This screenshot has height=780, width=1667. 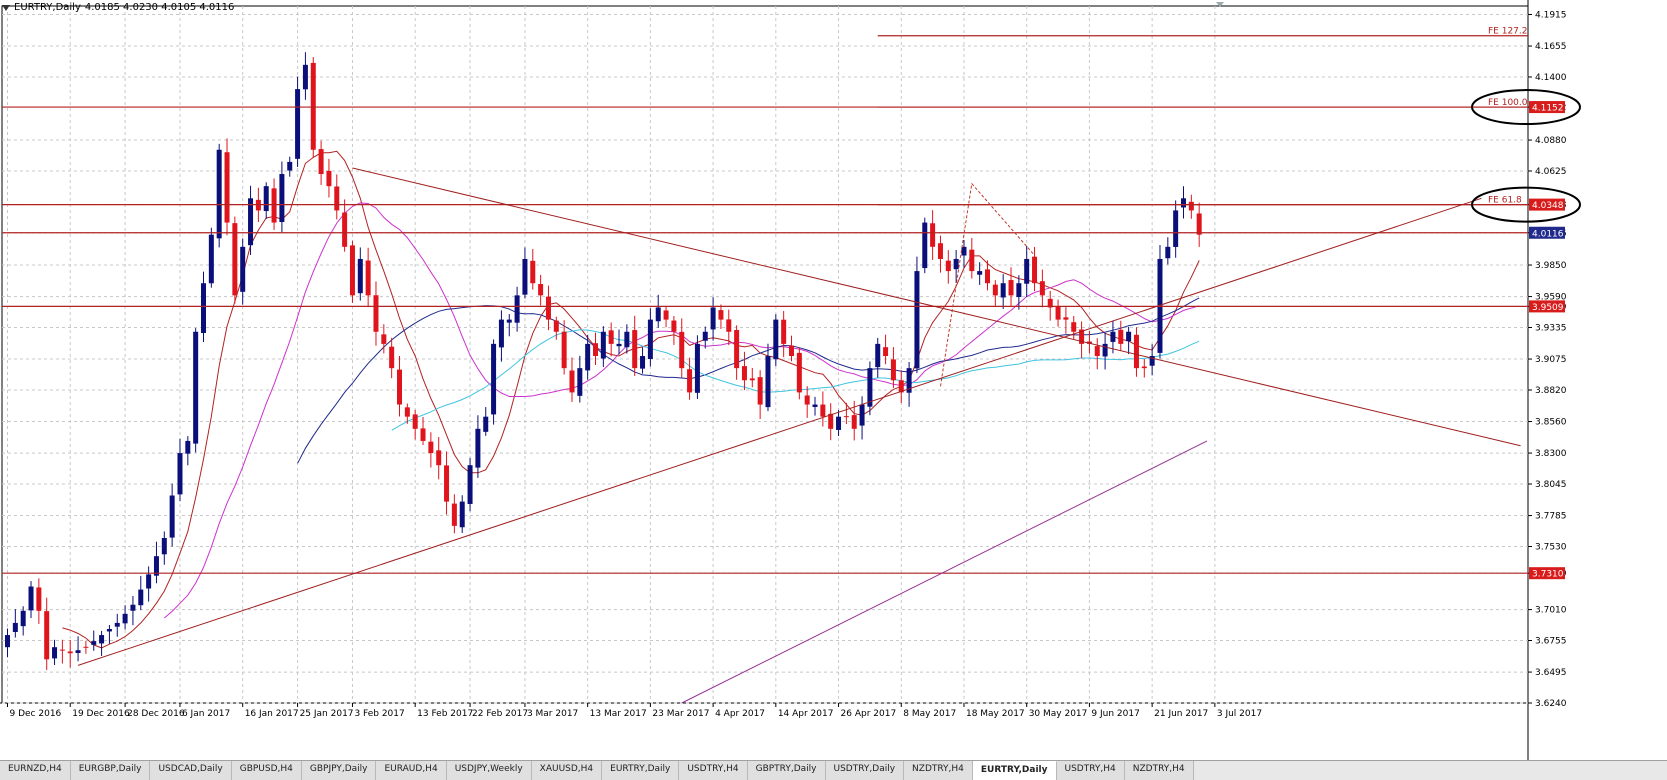 I want to click on parallel-channel-line, so click(x=944, y=572).